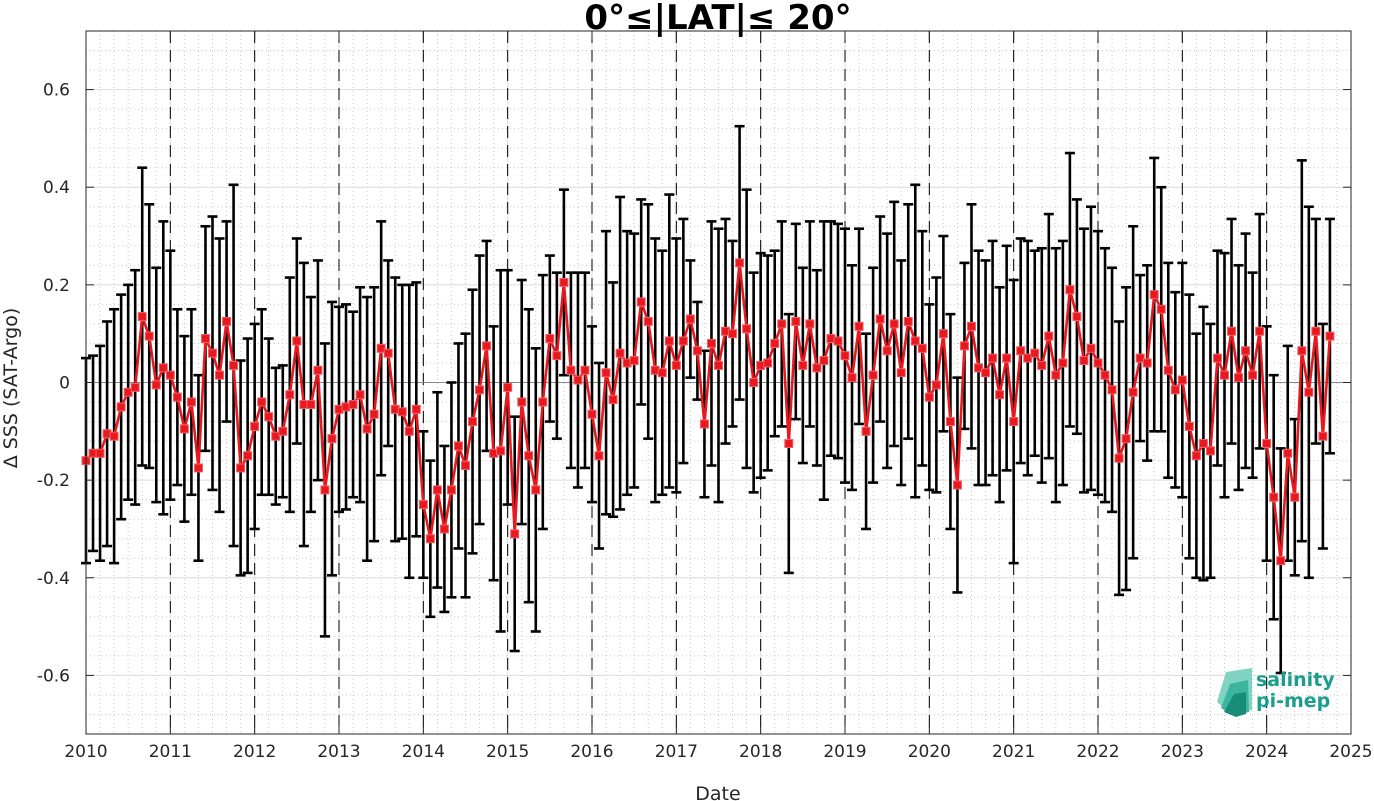  What do you see at coordinates (338, 752) in the screenshot?
I see `x-tick-label: 2013` at bounding box center [338, 752].